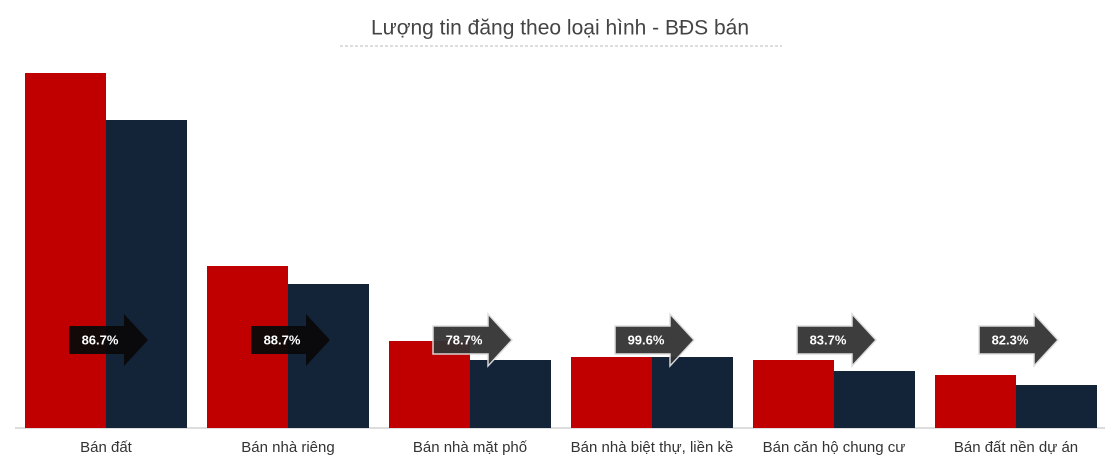  Describe the element at coordinates (828, 339) in the screenshot. I see `ratio-label: 83.7%` at that location.